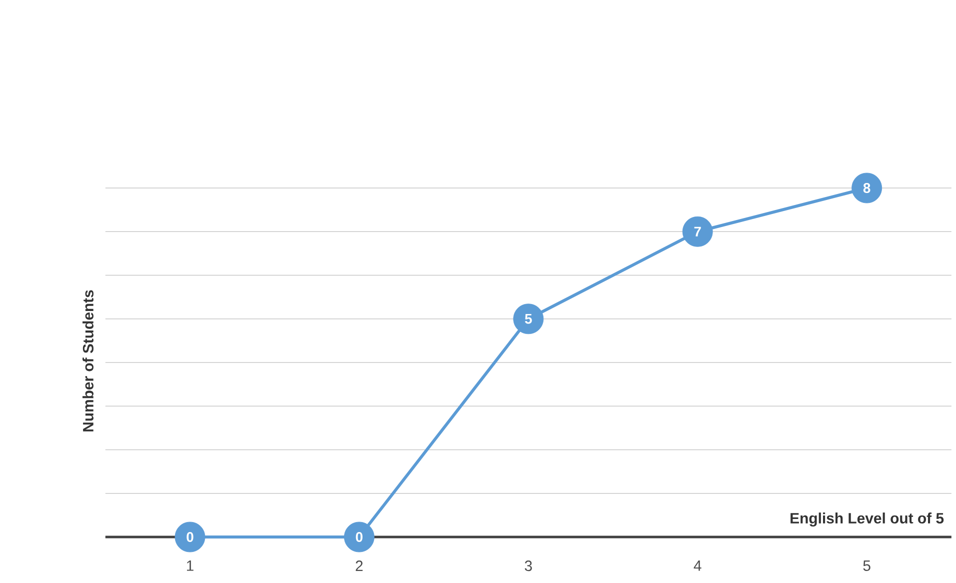 The width and height of the screenshot is (956, 583). What do you see at coordinates (698, 565) in the screenshot?
I see `x-tick-label: 4` at bounding box center [698, 565].